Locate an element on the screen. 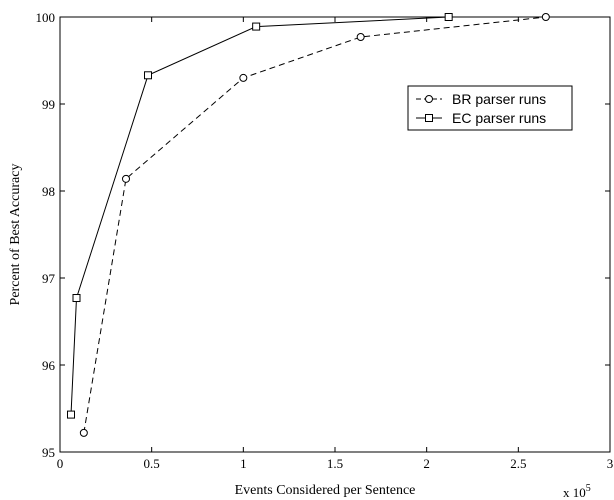 This screenshot has width=614, height=500. legend-marker-square is located at coordinates (429, 118).